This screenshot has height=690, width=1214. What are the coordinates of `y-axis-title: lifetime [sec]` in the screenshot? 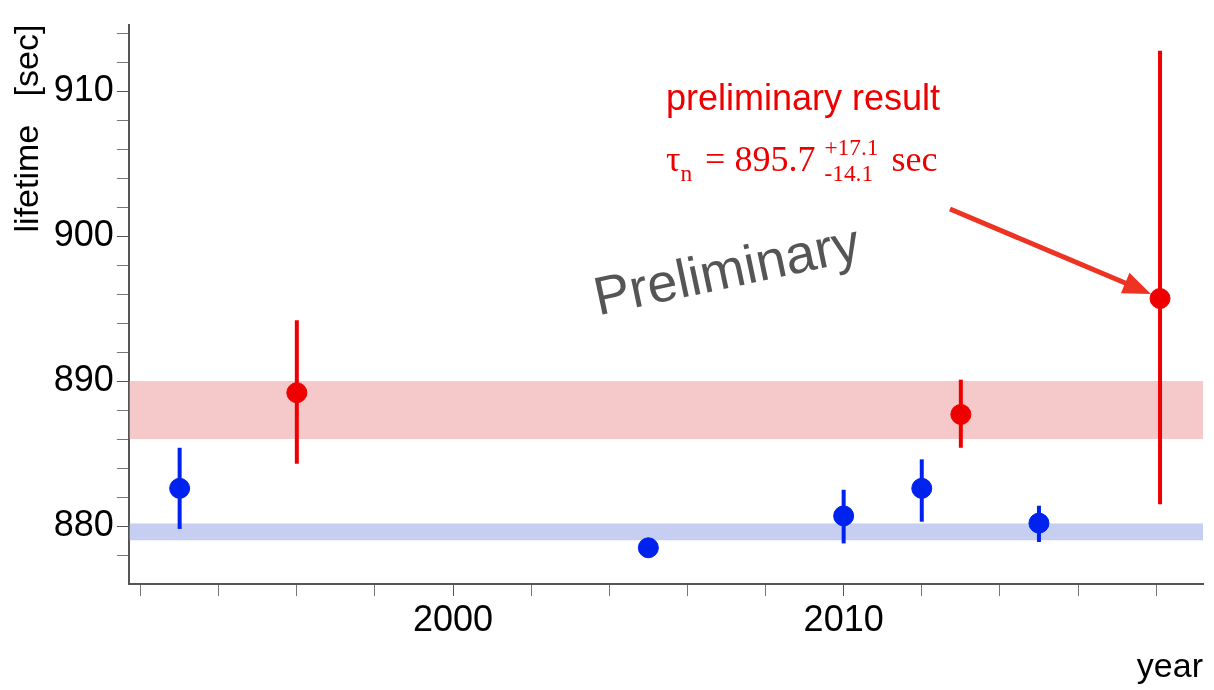 It's located at (25, 128).